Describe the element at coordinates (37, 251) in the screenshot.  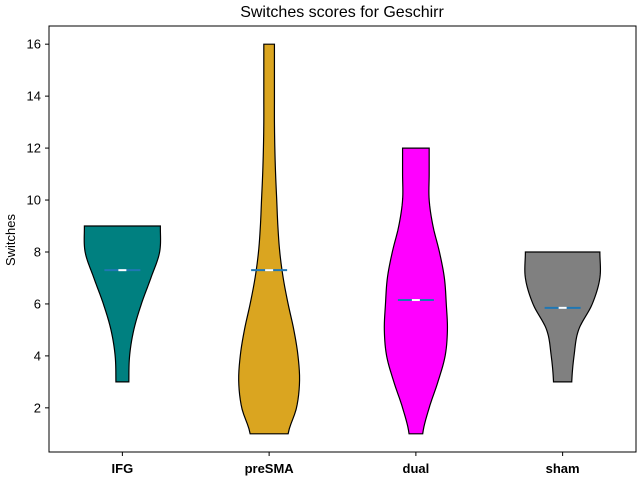
I see `y-tick-label: 8` at that location.